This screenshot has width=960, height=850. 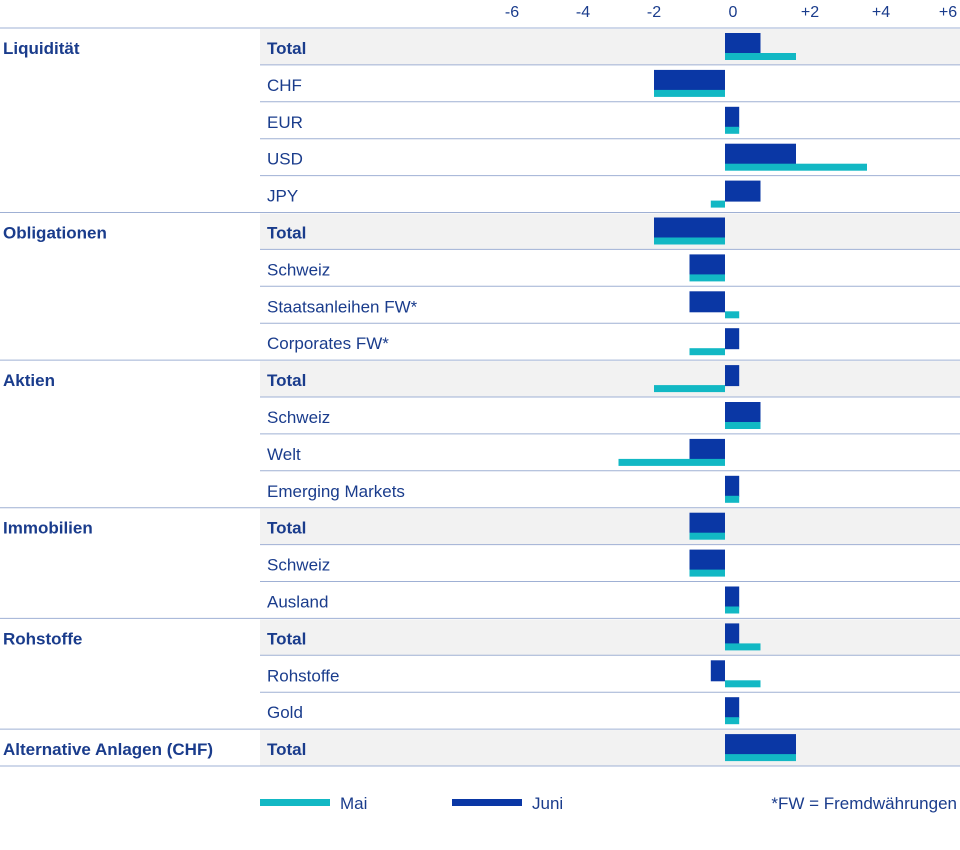 What do you see at coordinates (29, 380) in the screenshot?
I see `group-label: Aktien` at bounding box center [29, 380].